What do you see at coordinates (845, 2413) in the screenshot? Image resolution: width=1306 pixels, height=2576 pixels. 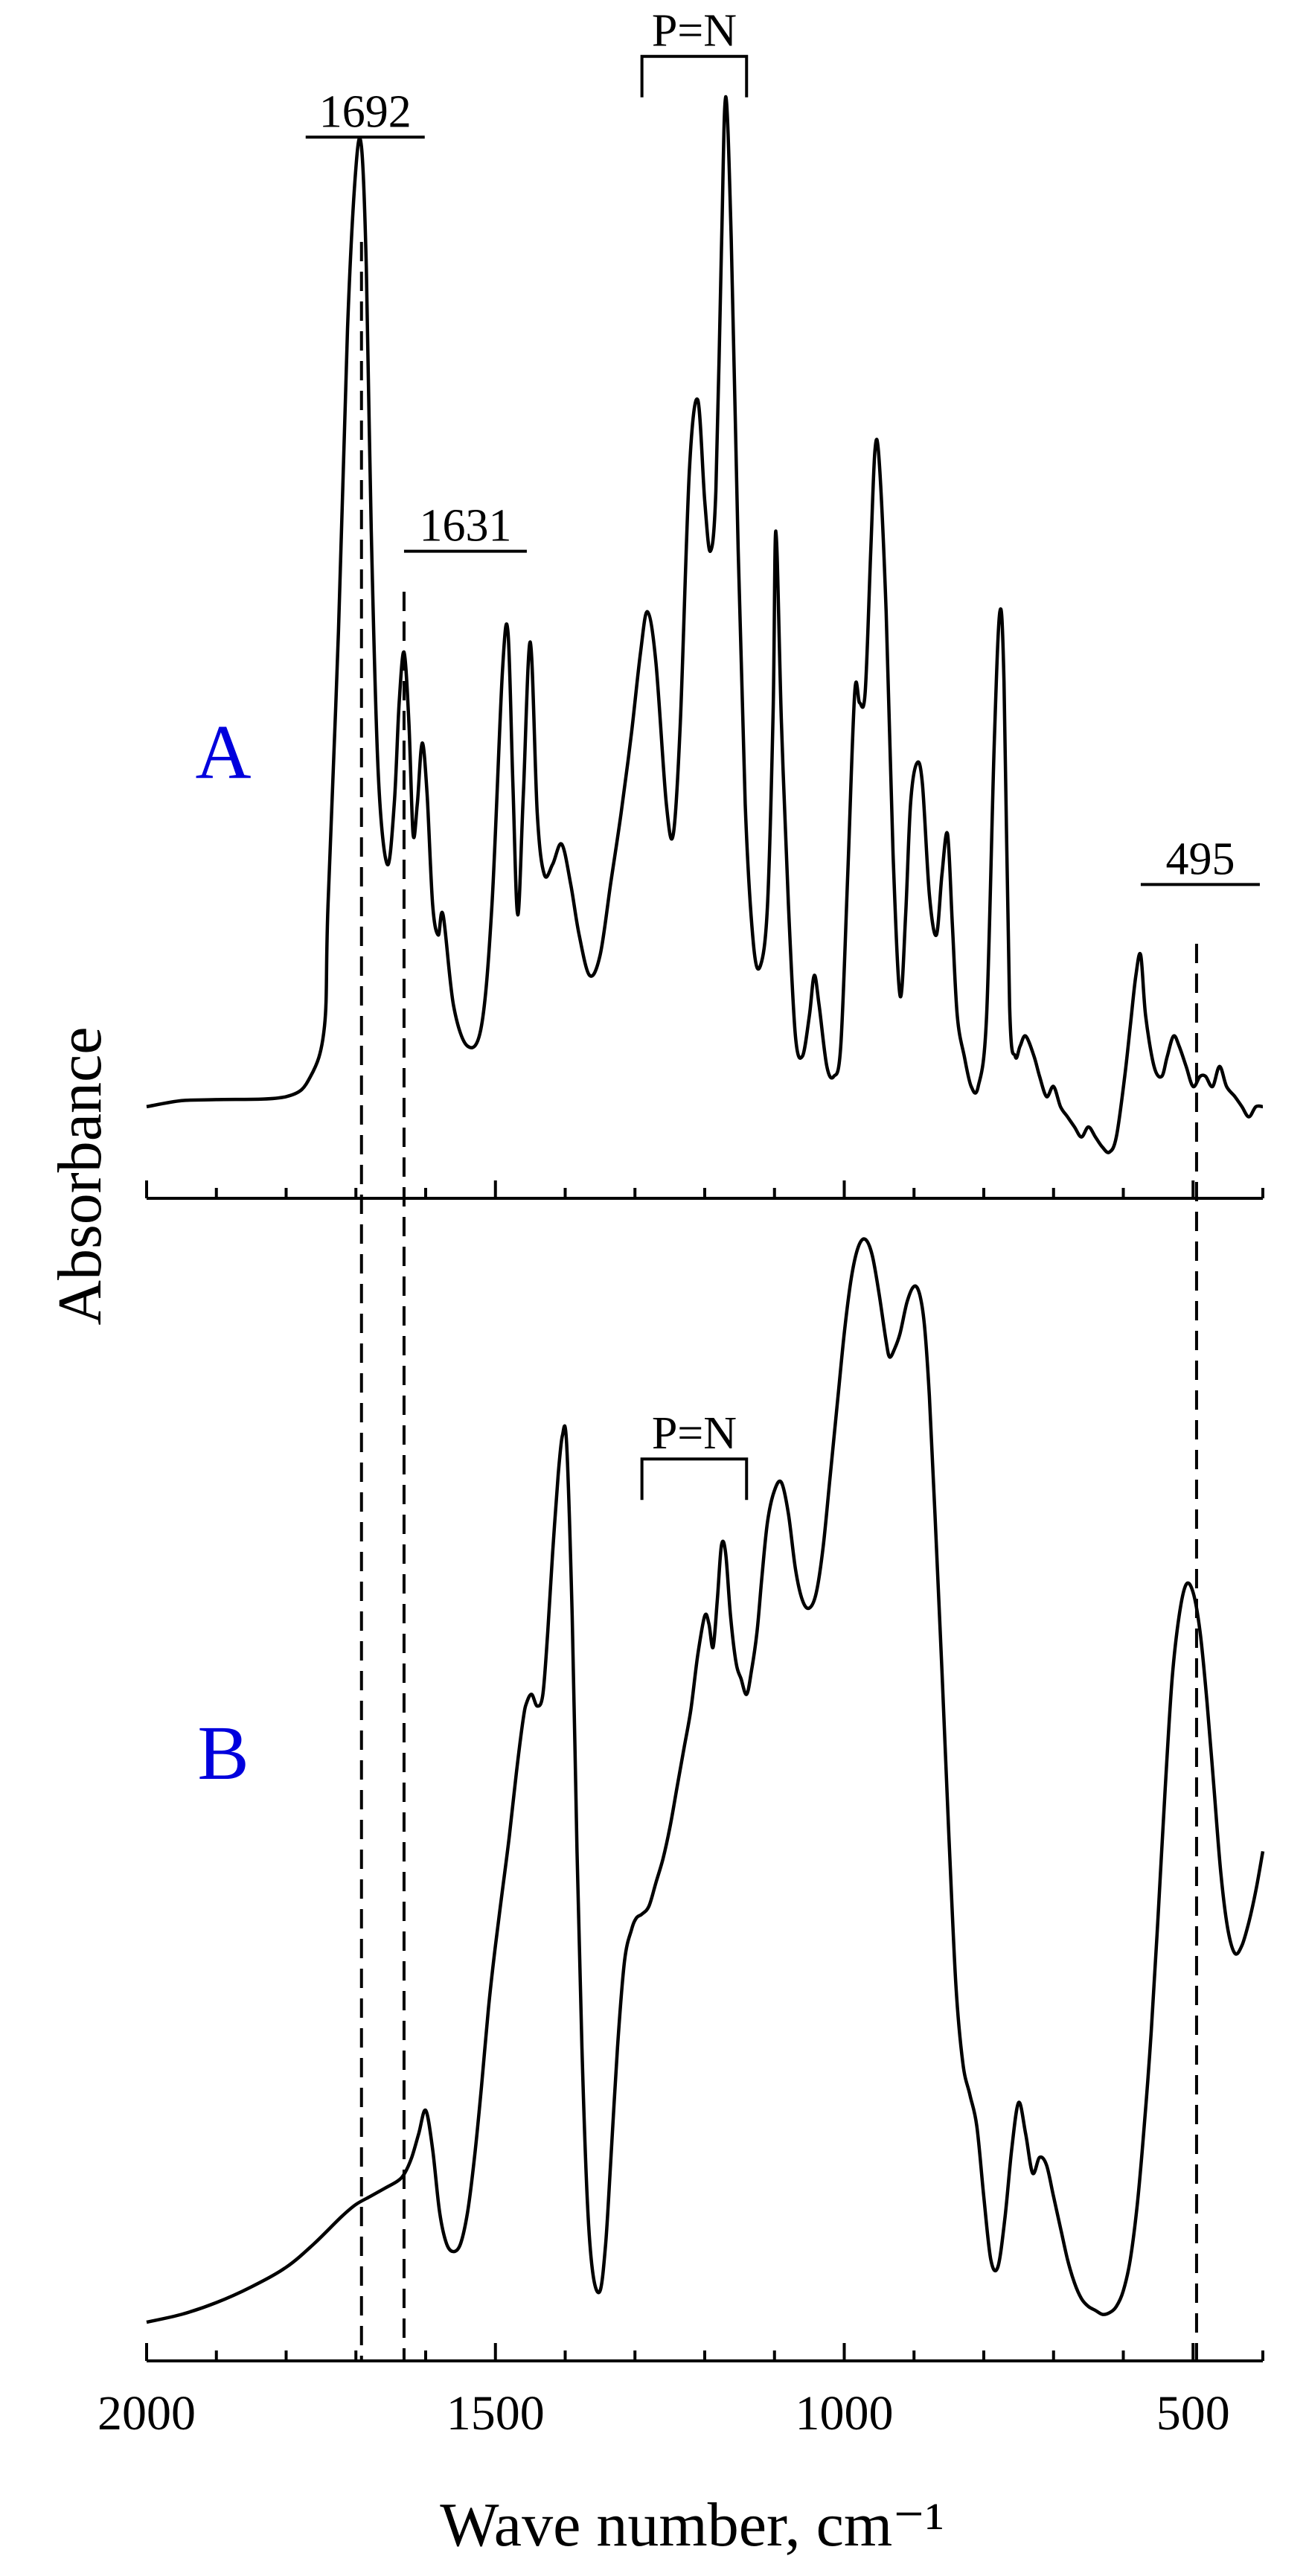 I see `x-tick-label-1000: 1000` at bounding box center [845, 2413].